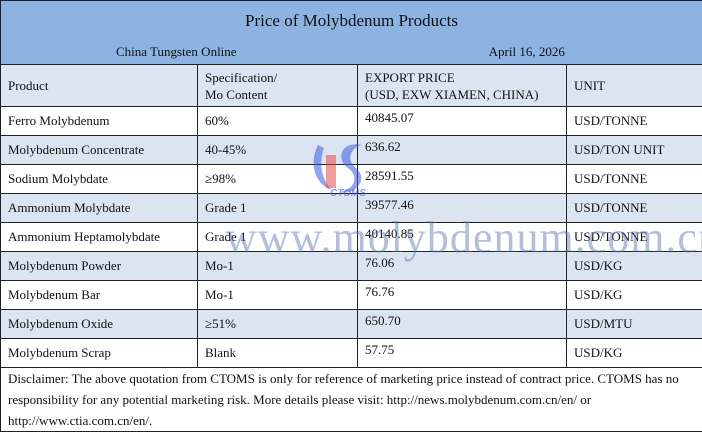 This screenshot has width=702, height=432. What do you see at coordinates (278, 324) in the screenshot?
I see `cell-spec: ≥51%` at bounding box center [278, 324].